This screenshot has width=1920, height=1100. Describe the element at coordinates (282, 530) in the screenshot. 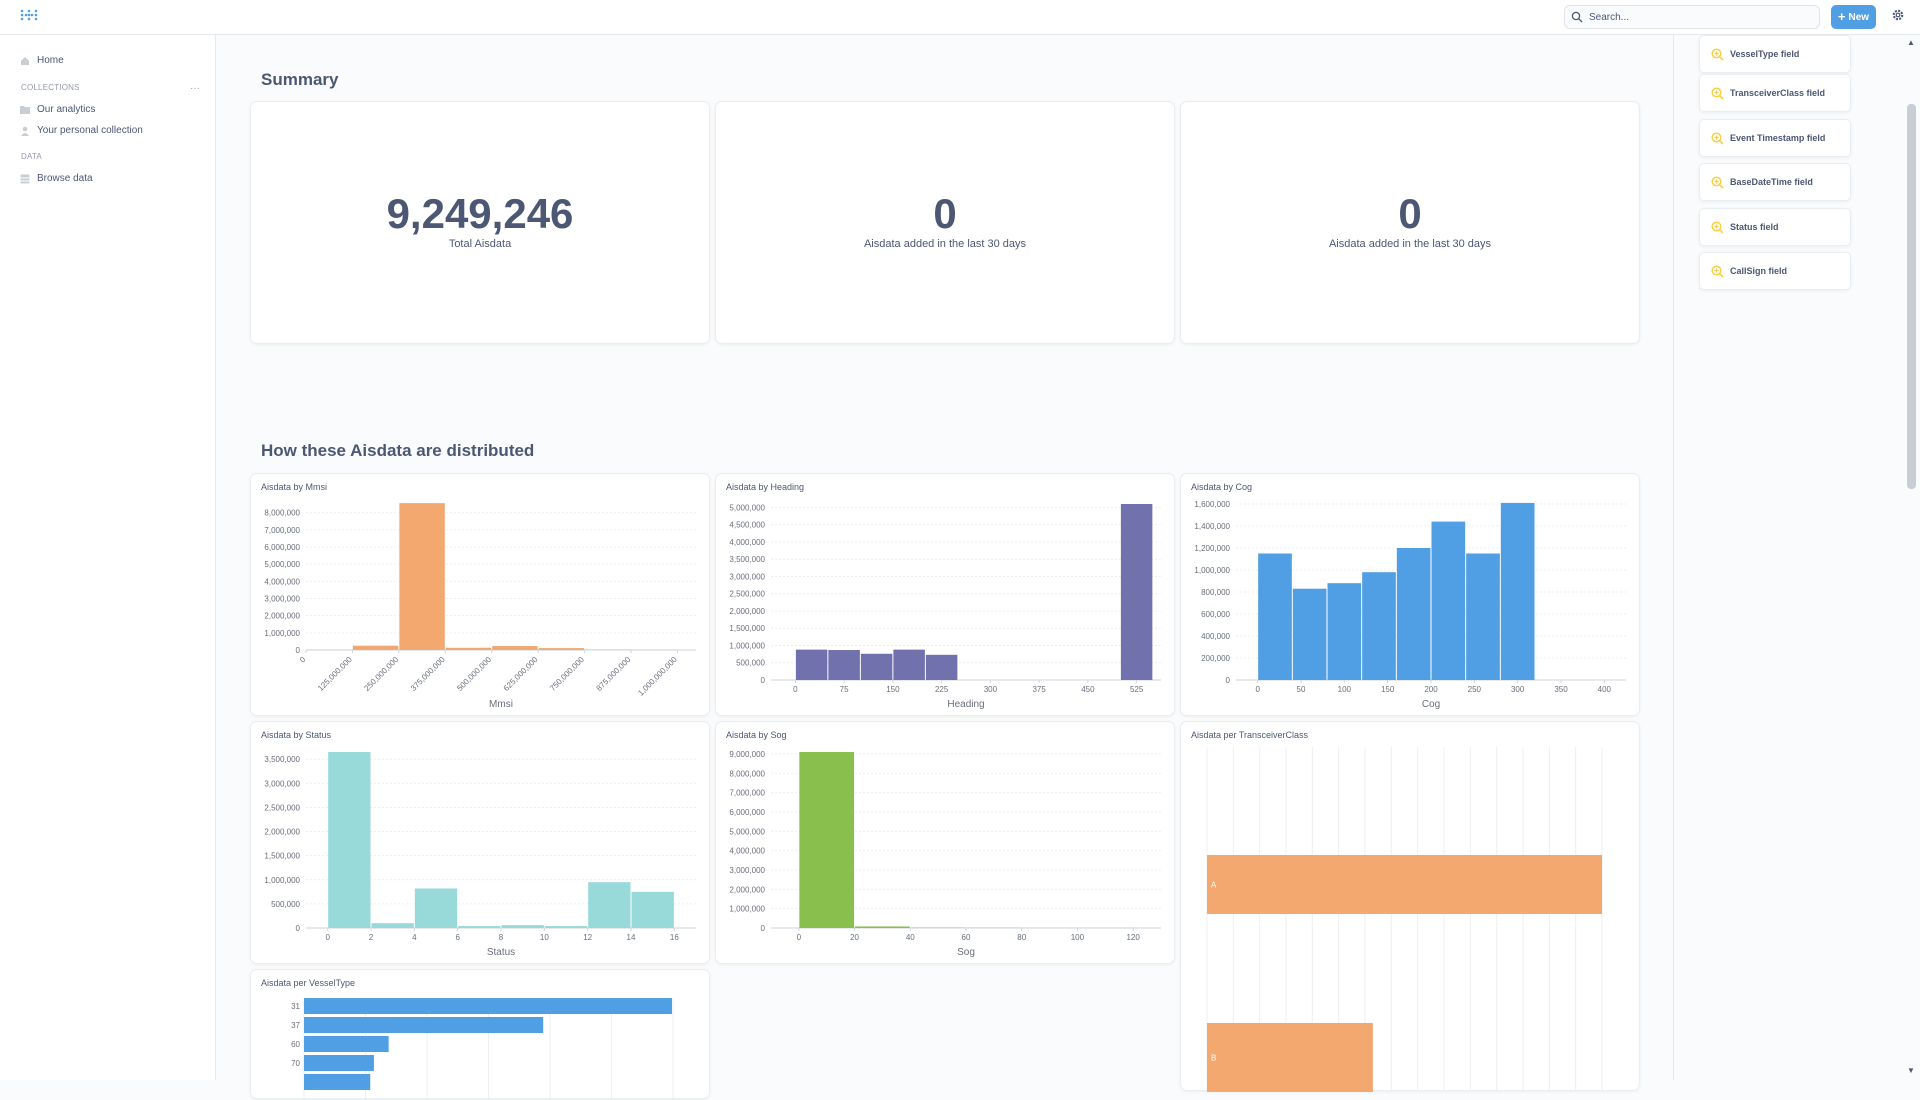

I see `y-tick-label: 7,000,000` at that location.